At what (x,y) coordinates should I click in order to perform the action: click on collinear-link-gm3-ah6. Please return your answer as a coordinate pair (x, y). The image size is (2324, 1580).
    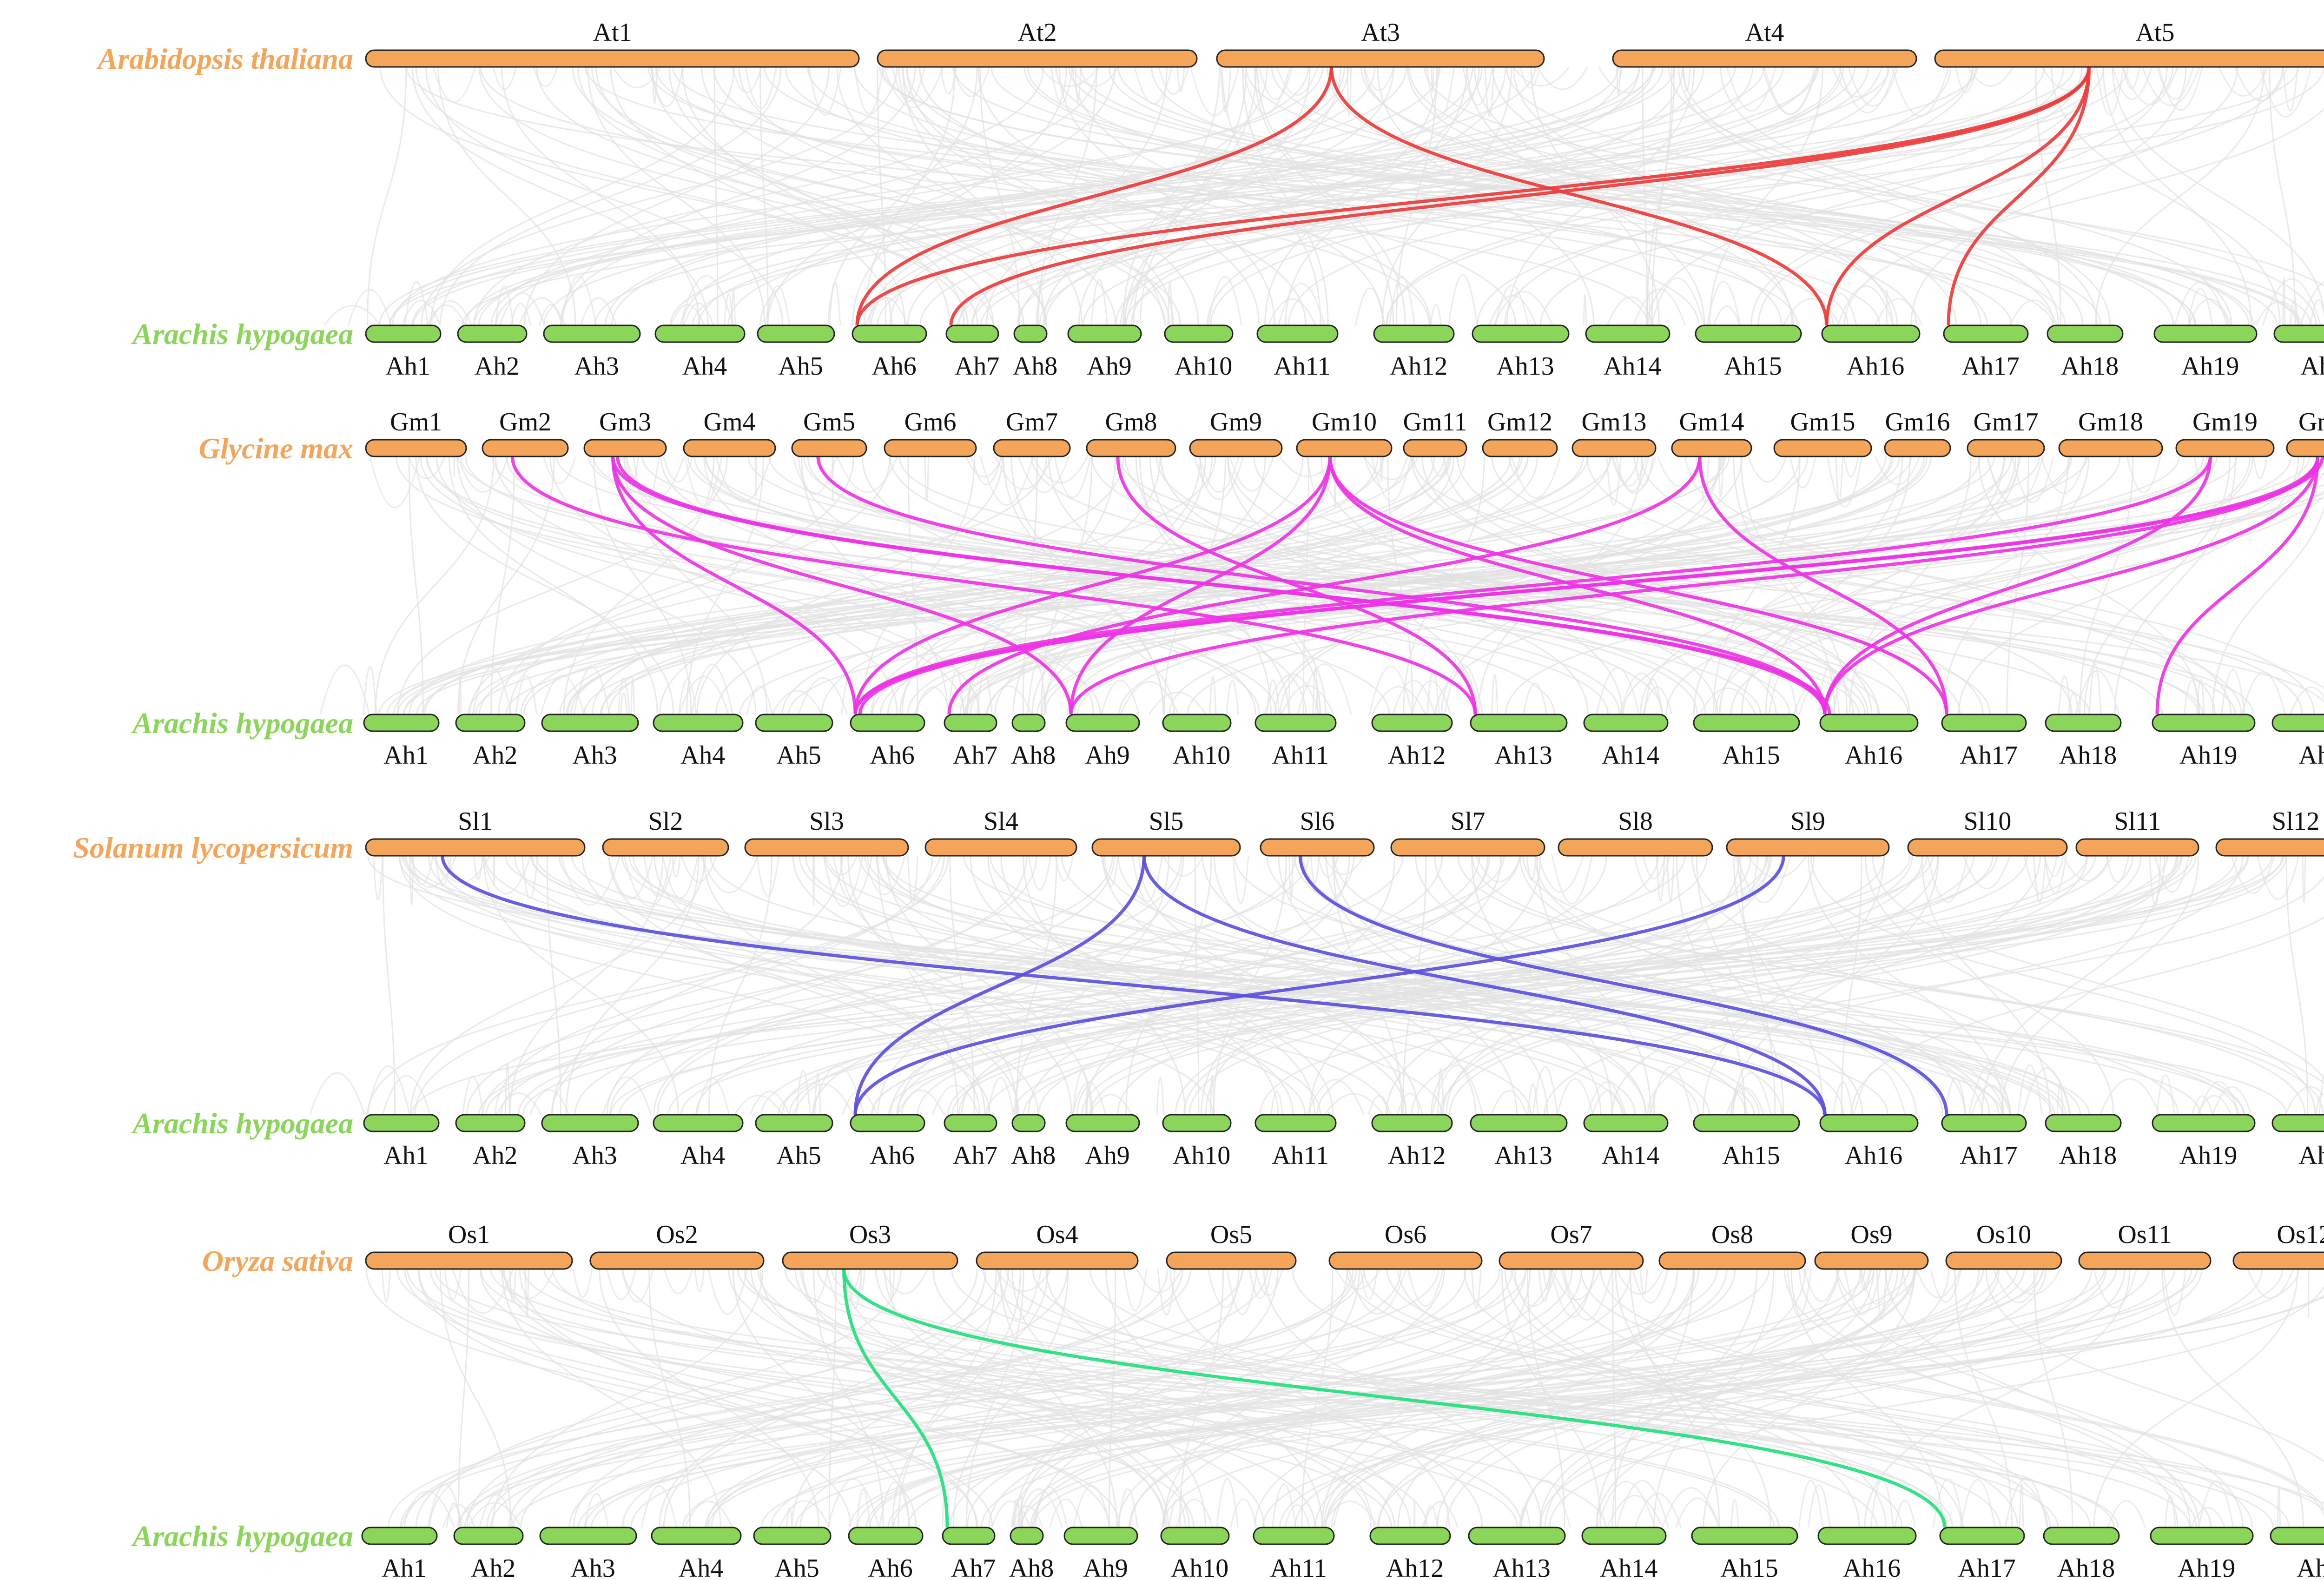
    Looking at the image, I should click on (734, 585).